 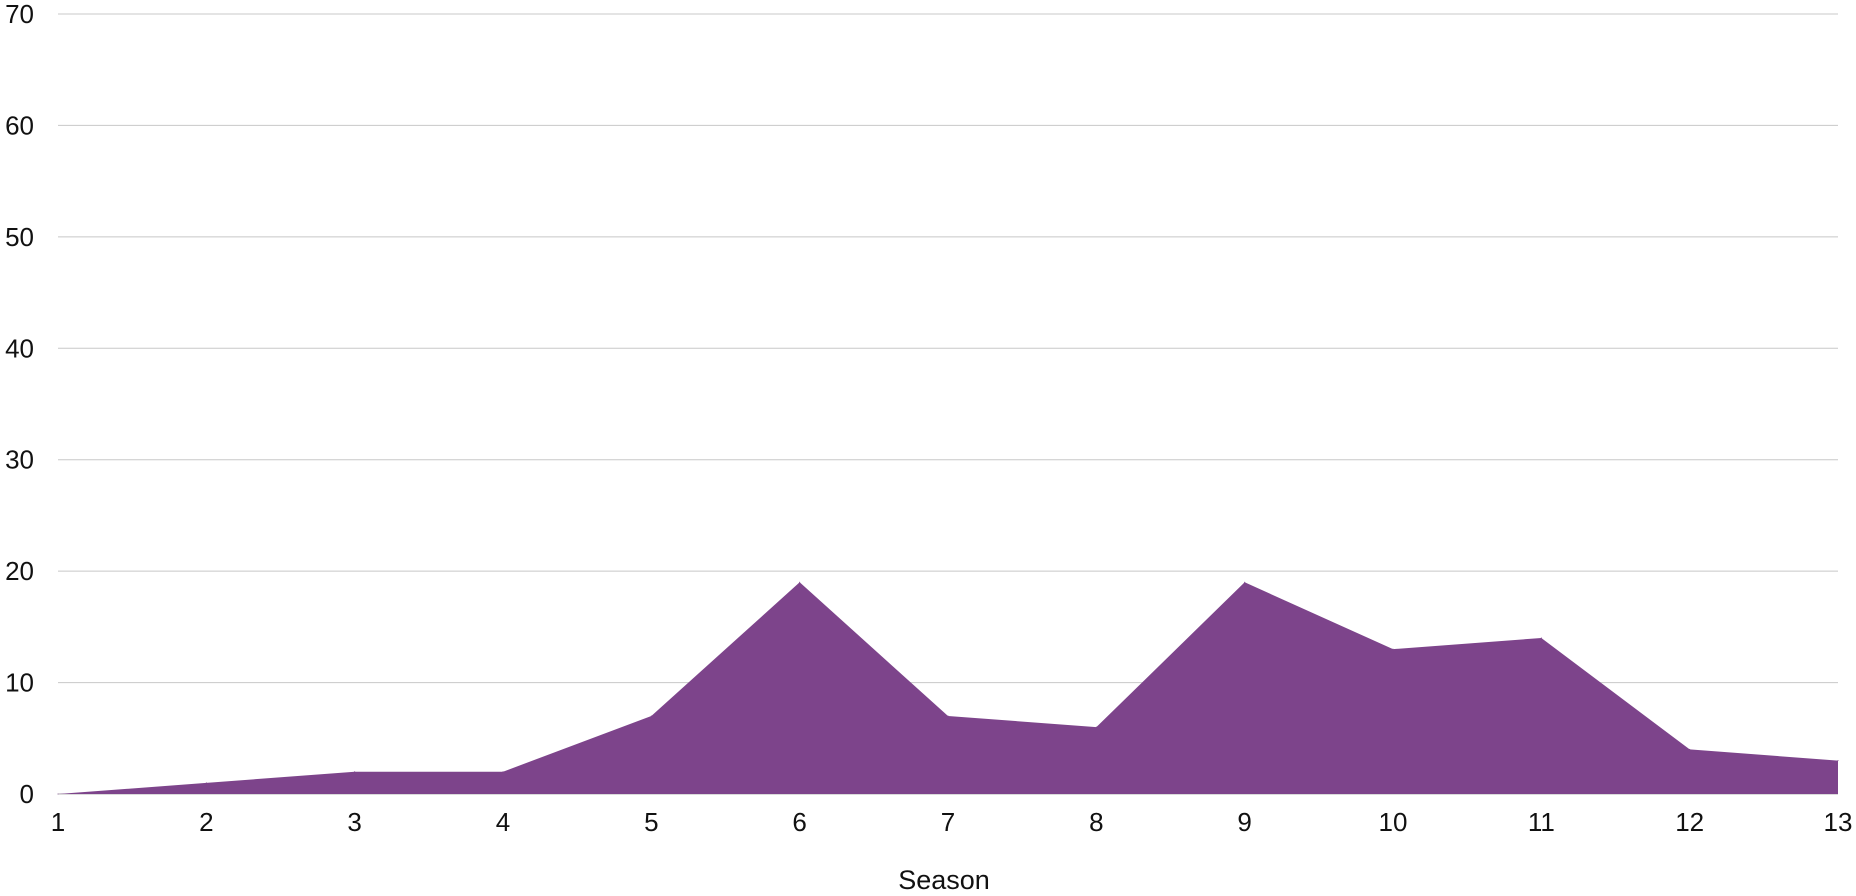 I want to click on x-tick-label: 12, so click(x=1689, y=822).